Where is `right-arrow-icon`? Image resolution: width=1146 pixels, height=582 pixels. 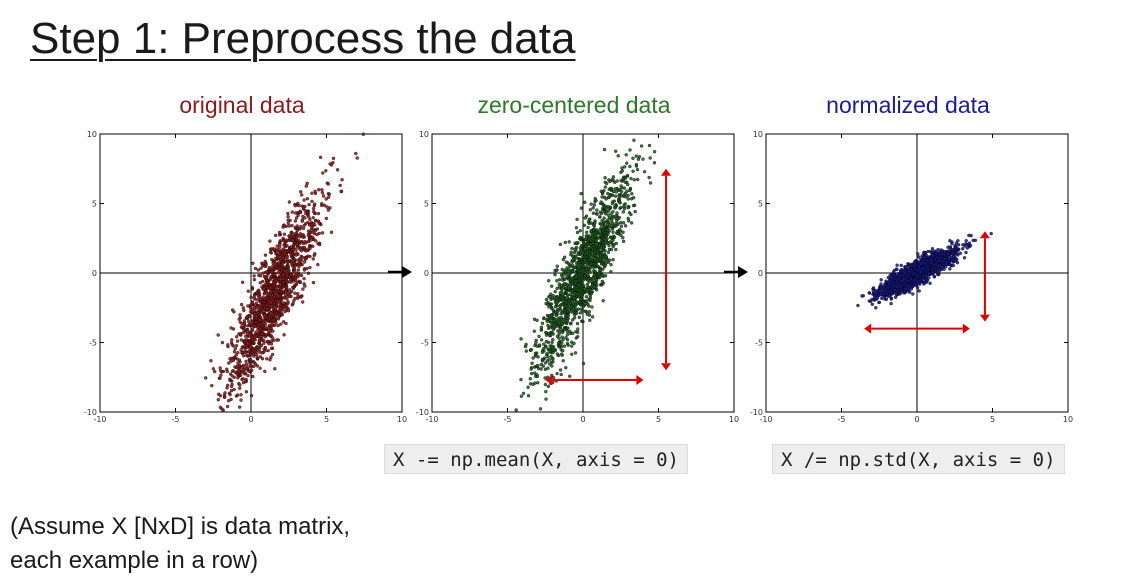
right-arrow-icon is located at coordinates (736, 272).